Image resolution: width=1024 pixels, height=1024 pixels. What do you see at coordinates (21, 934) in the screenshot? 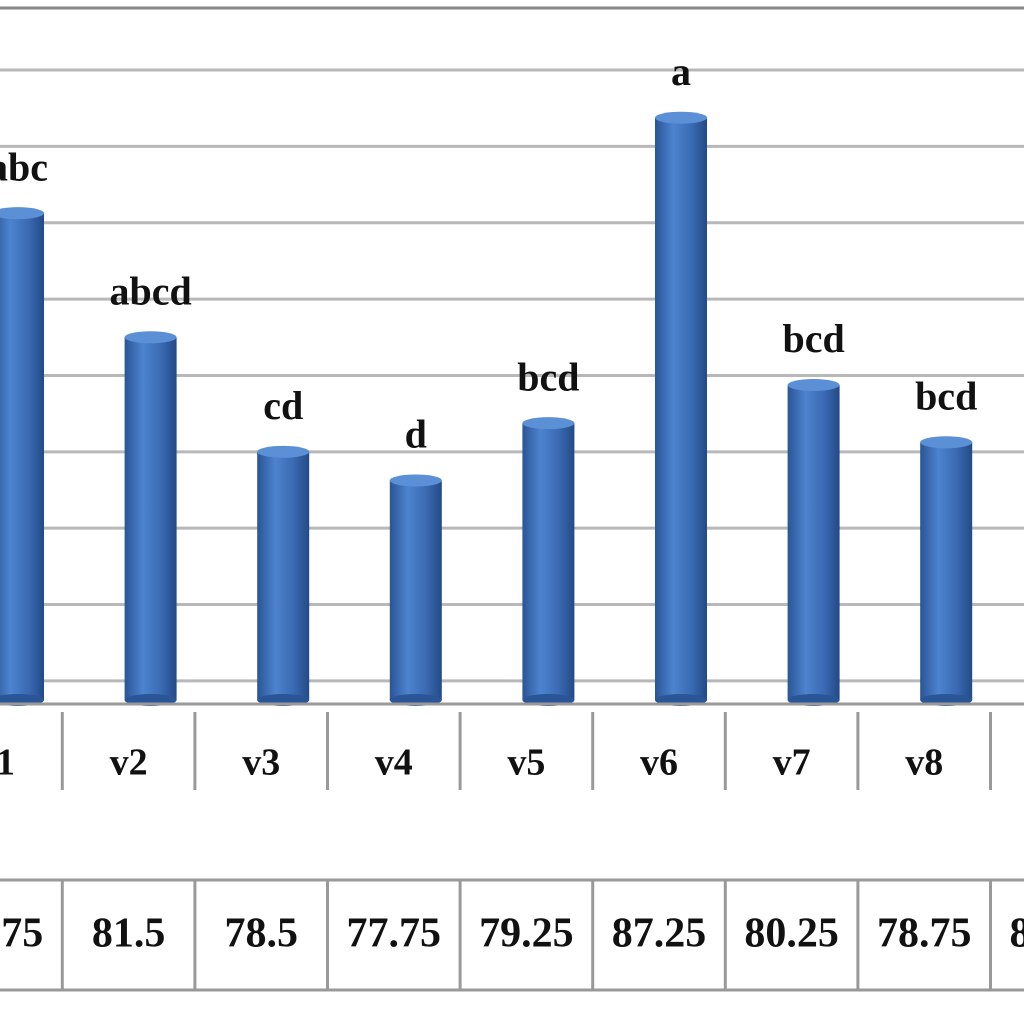
I see `table-value: 84.75` at bounding box center [21, 934].